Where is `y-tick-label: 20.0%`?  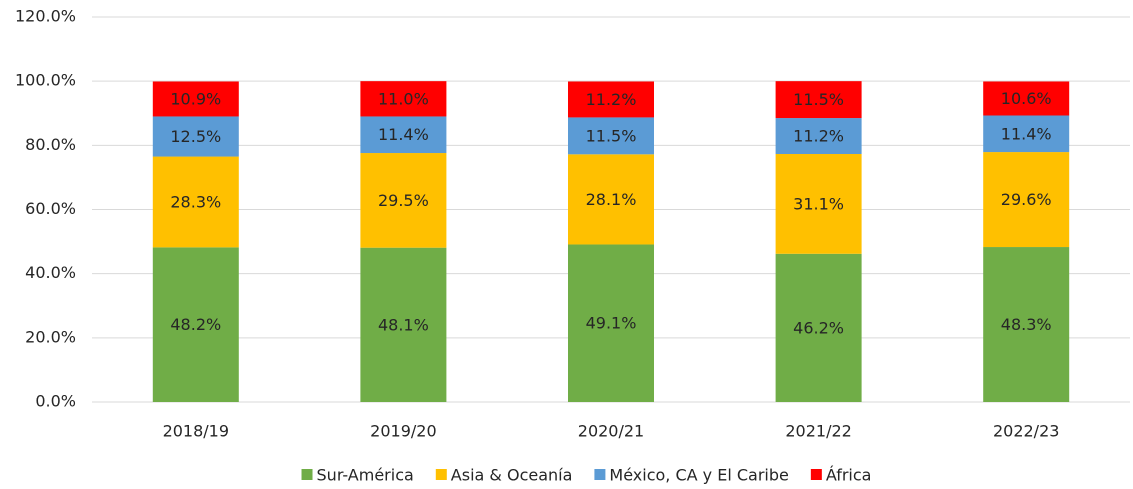
y-tick-label: 20.0% is located at coordinates (50, 336).